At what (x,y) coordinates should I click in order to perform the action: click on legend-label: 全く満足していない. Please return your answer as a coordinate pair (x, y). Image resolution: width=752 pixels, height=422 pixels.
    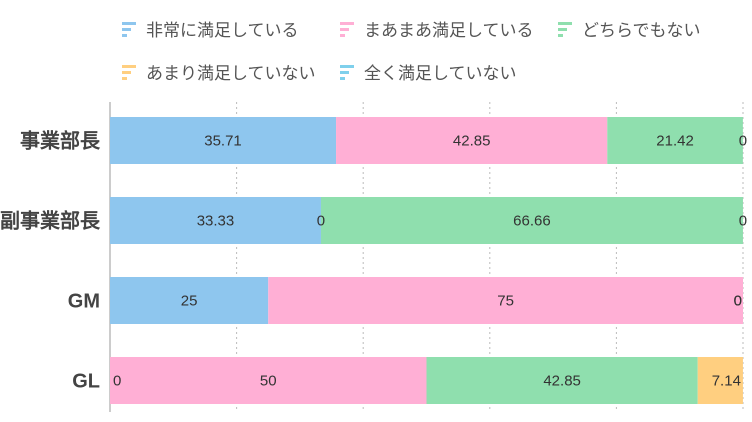
    Looking at the image, I should click on (440, 73).